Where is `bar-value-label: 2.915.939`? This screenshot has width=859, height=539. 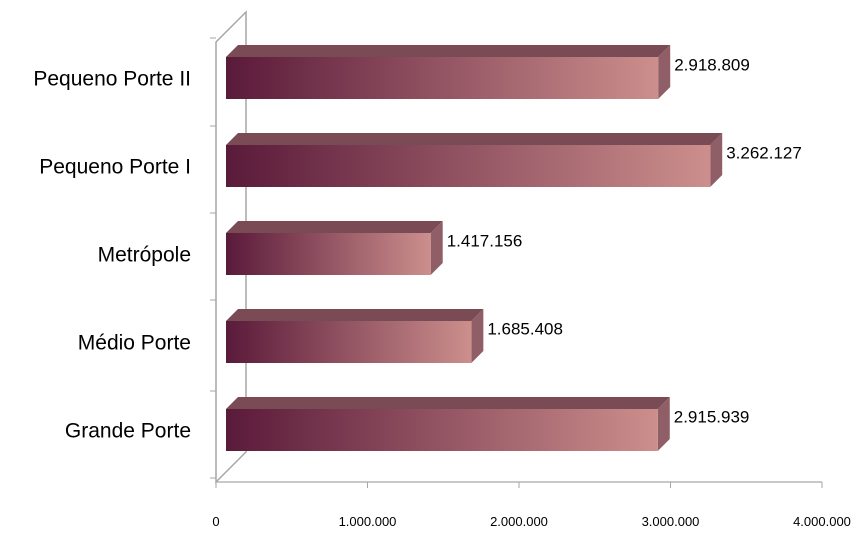 bar-value-label: 2.915.939 is located at coordinates (712, 416).